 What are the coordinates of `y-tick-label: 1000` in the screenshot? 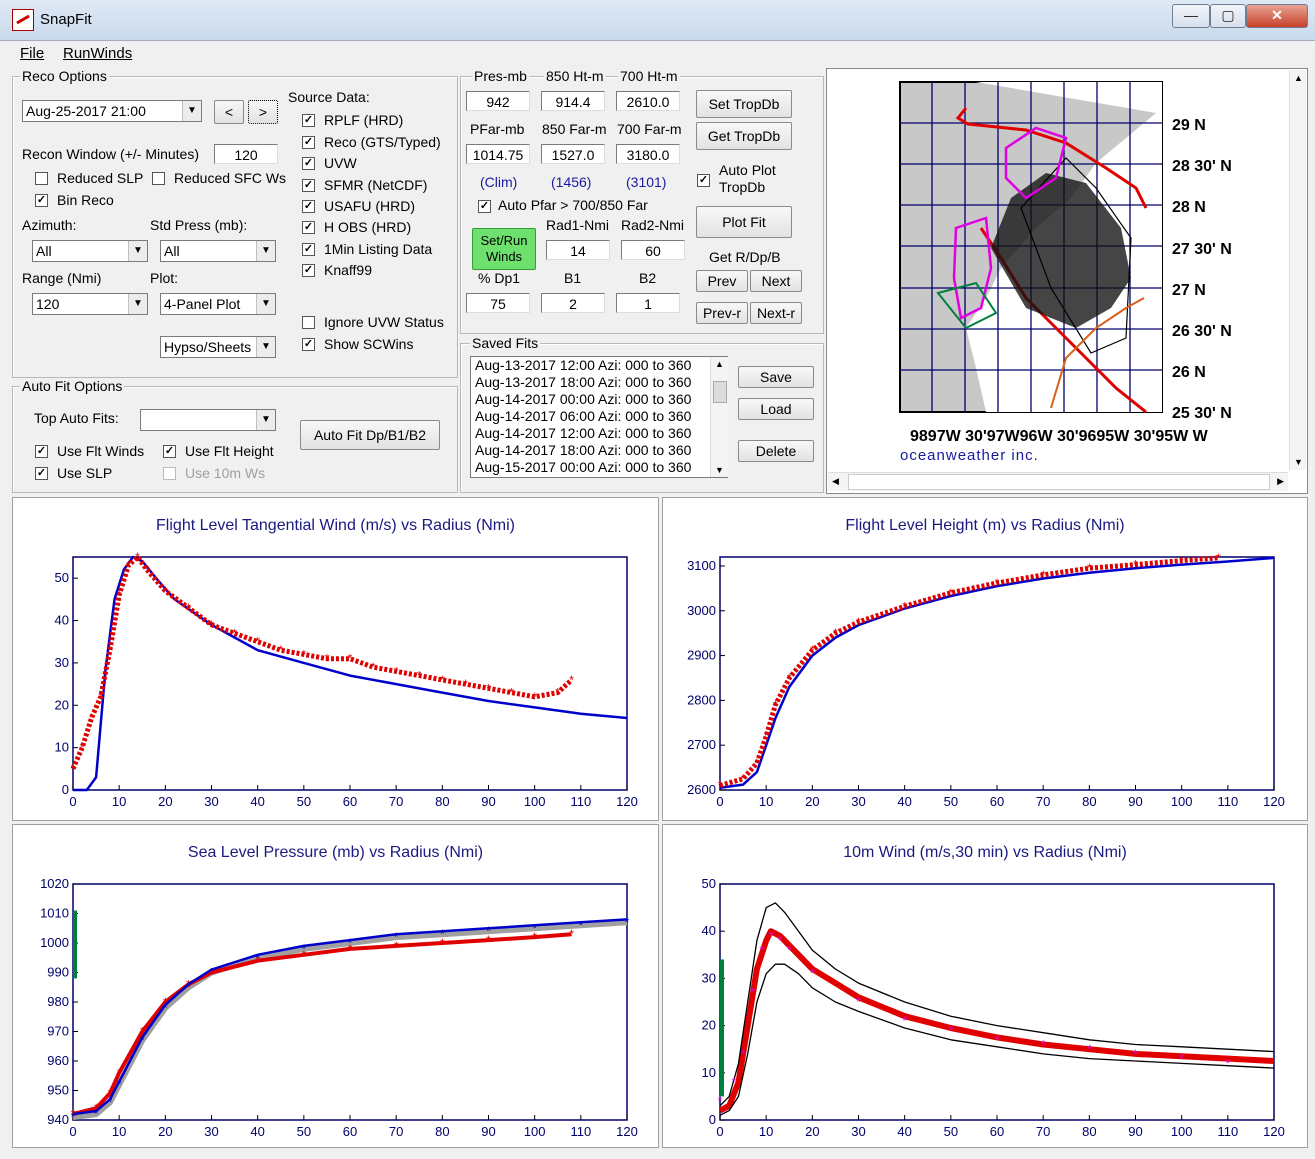 It's located at (54, 942).